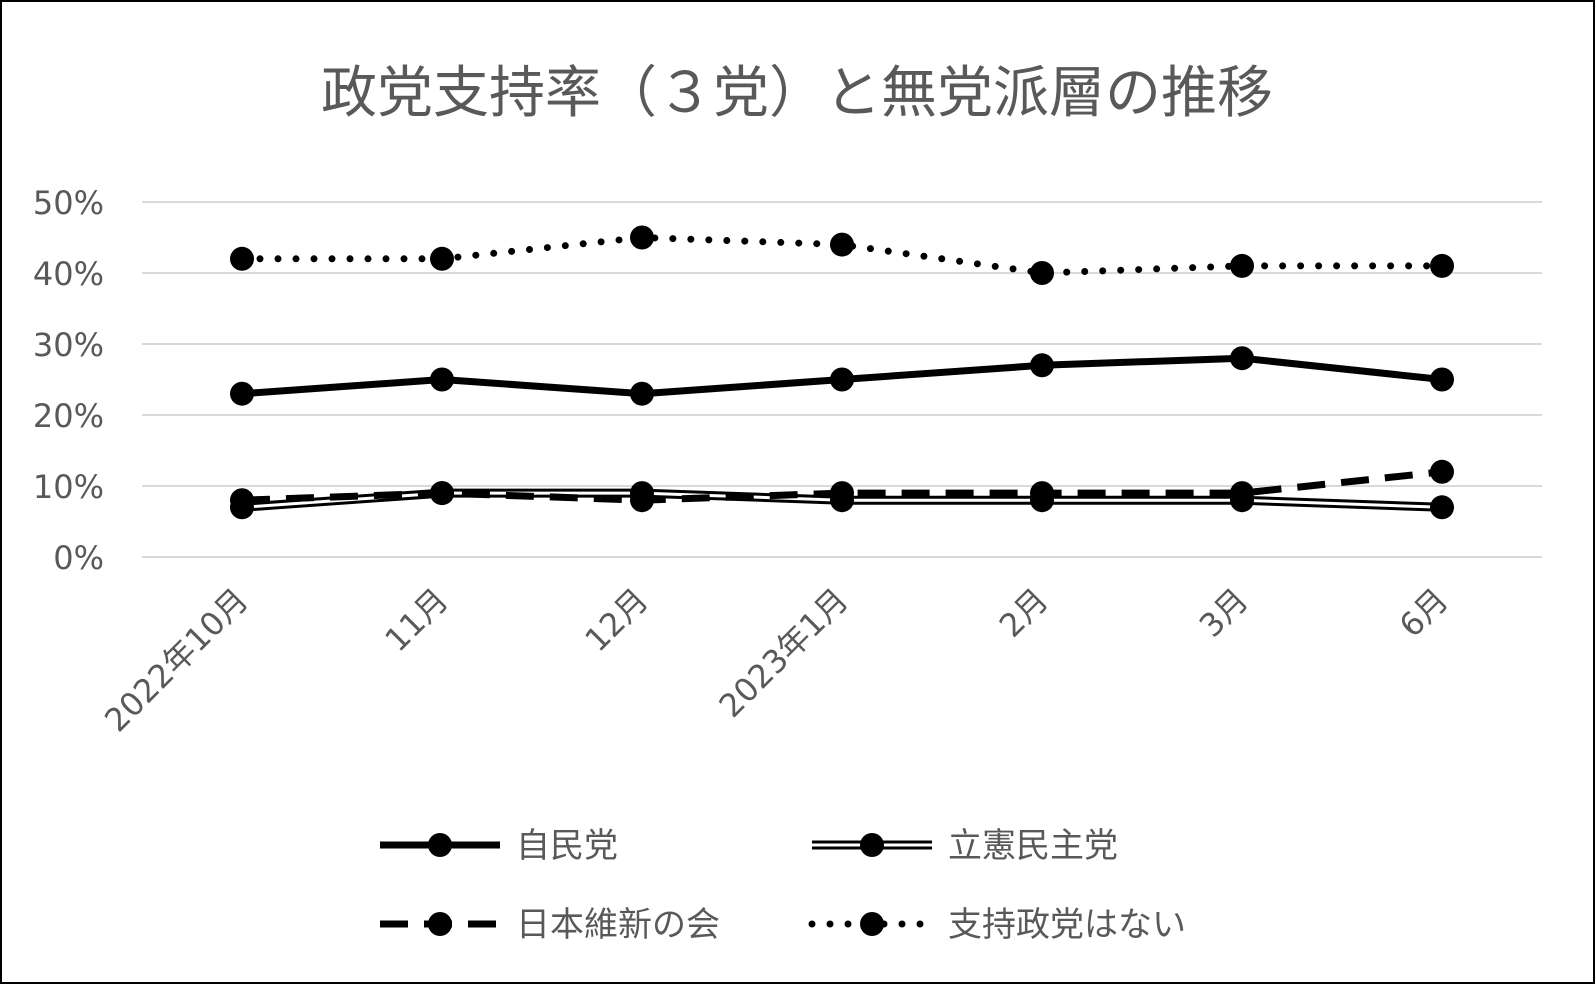 The width and height of the screenshot is (1595, 984). Describe the element at coordinates (1024, 613) in the screenshot. I see `x-tick-label: 2月` at that location.